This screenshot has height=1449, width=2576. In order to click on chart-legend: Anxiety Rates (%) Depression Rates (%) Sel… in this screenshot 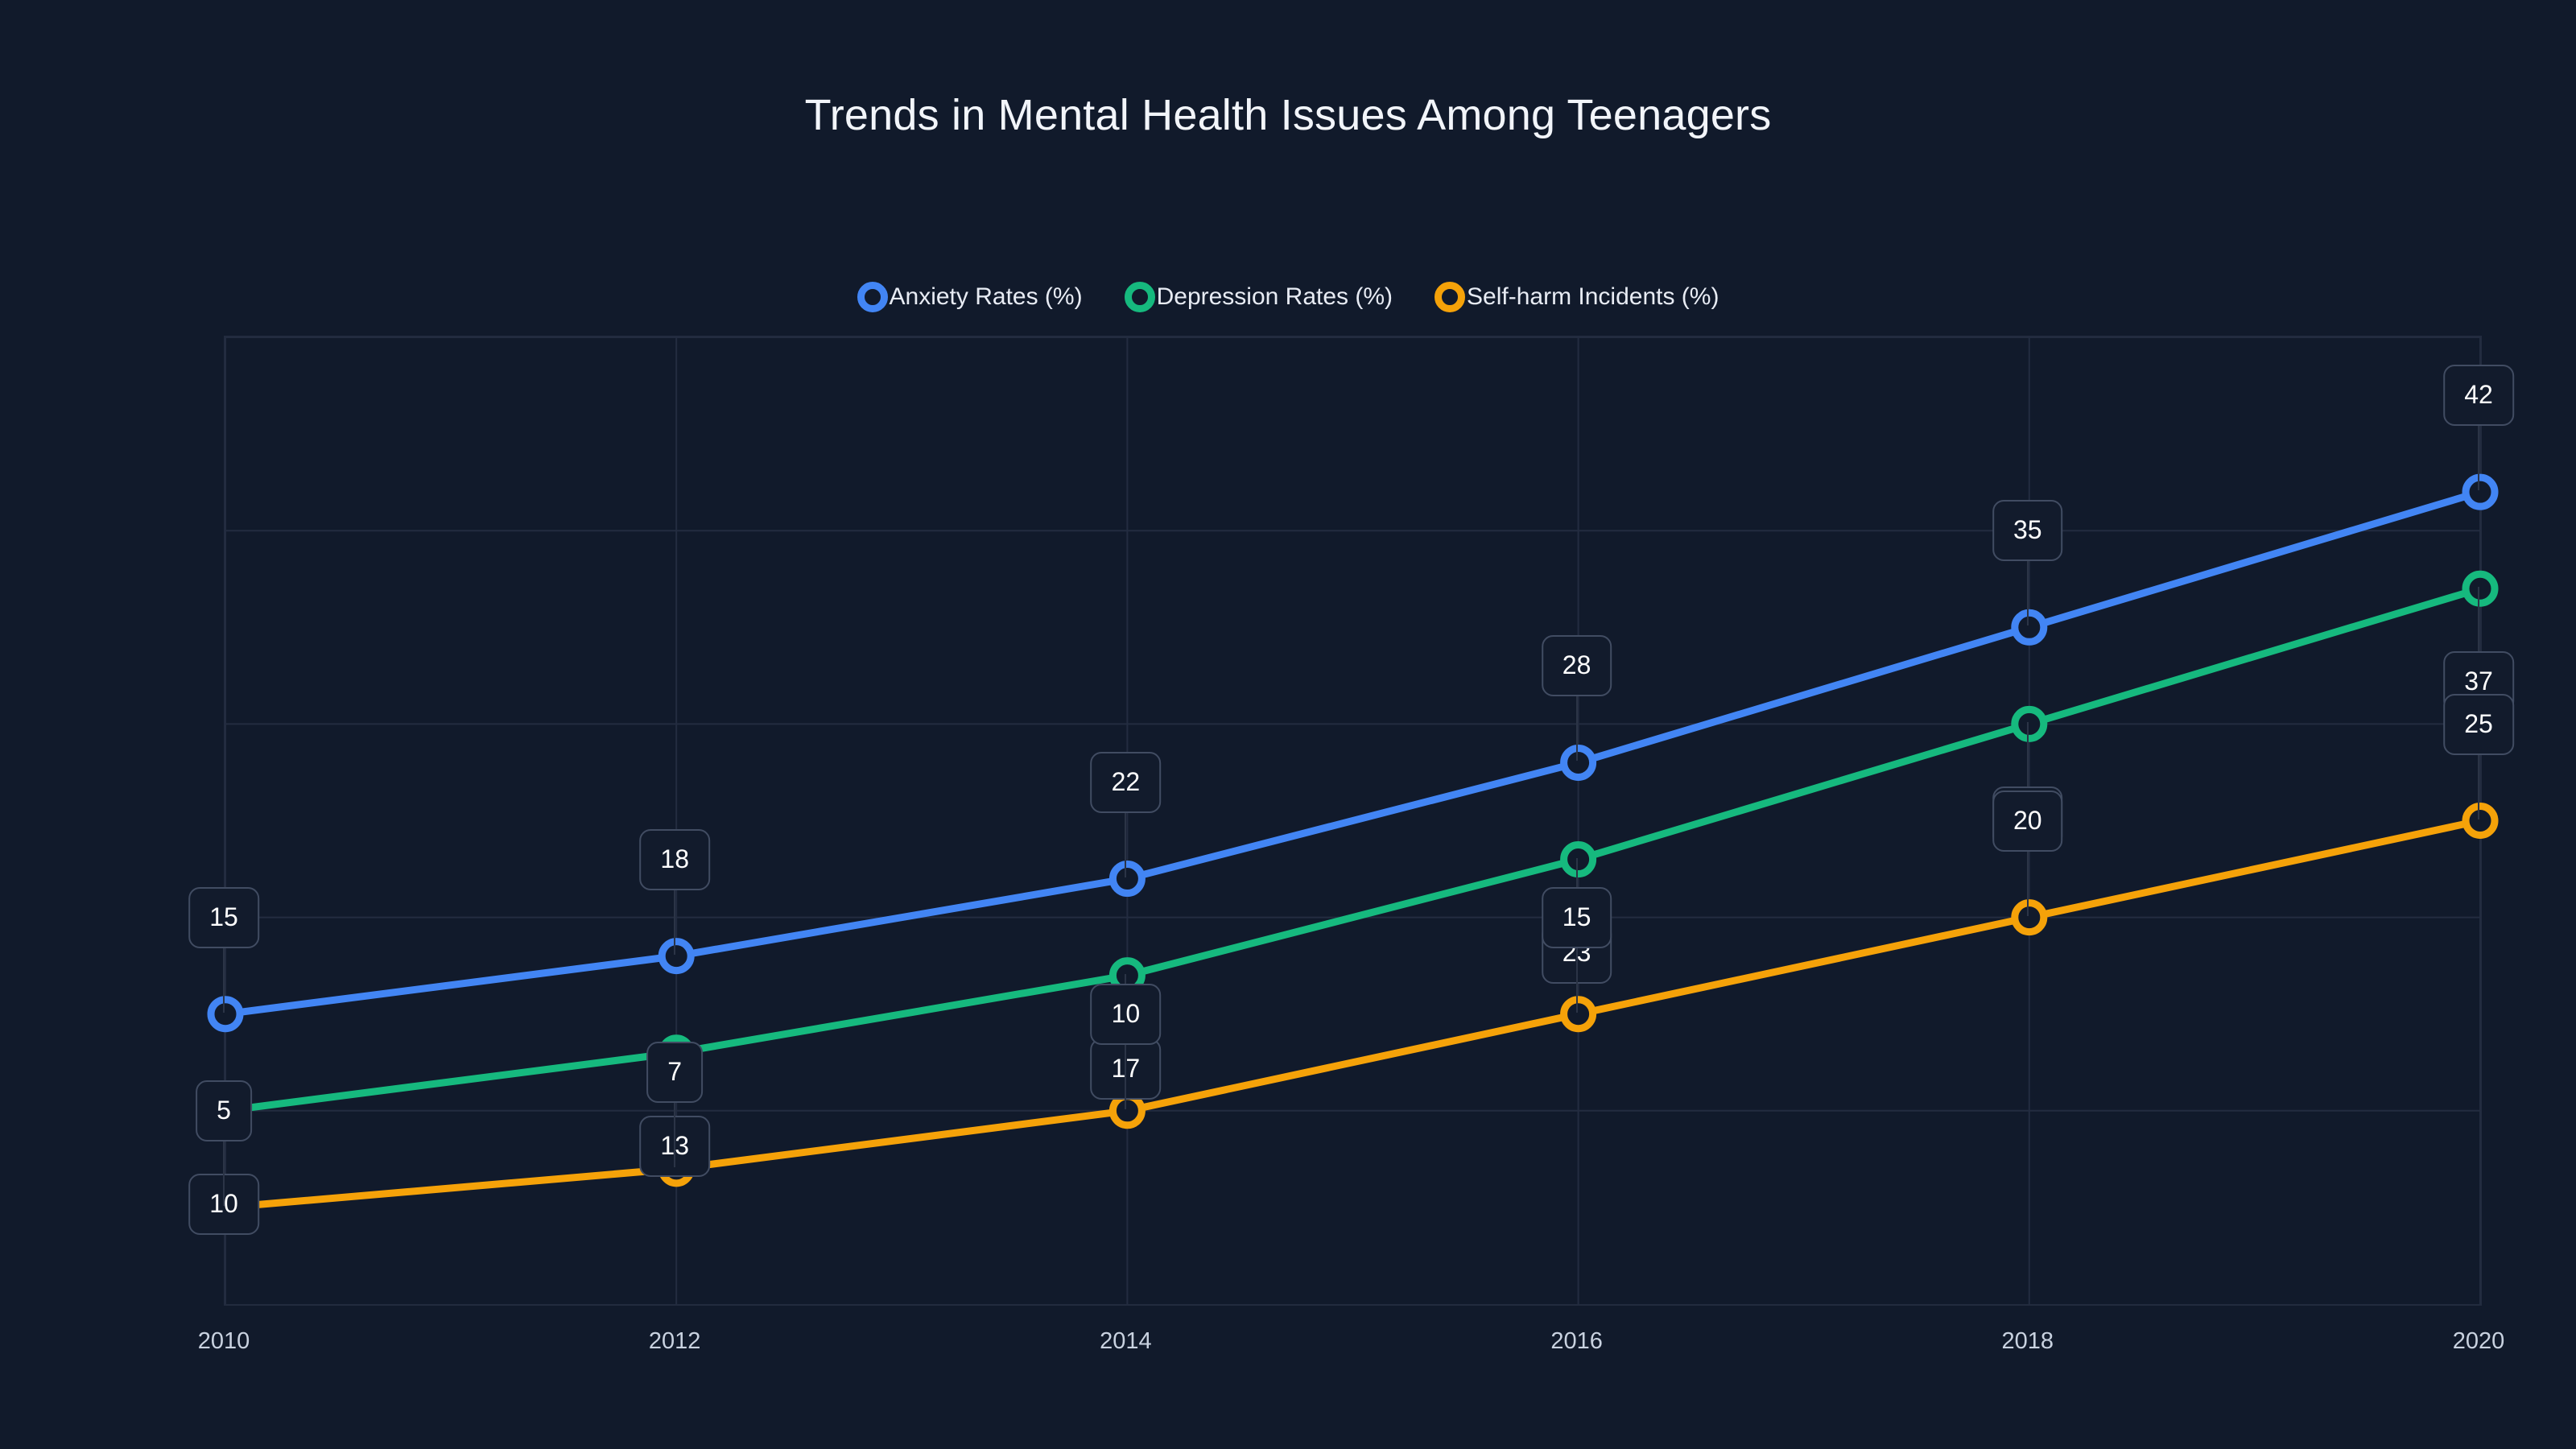, I will do `click(1288, 297)`.